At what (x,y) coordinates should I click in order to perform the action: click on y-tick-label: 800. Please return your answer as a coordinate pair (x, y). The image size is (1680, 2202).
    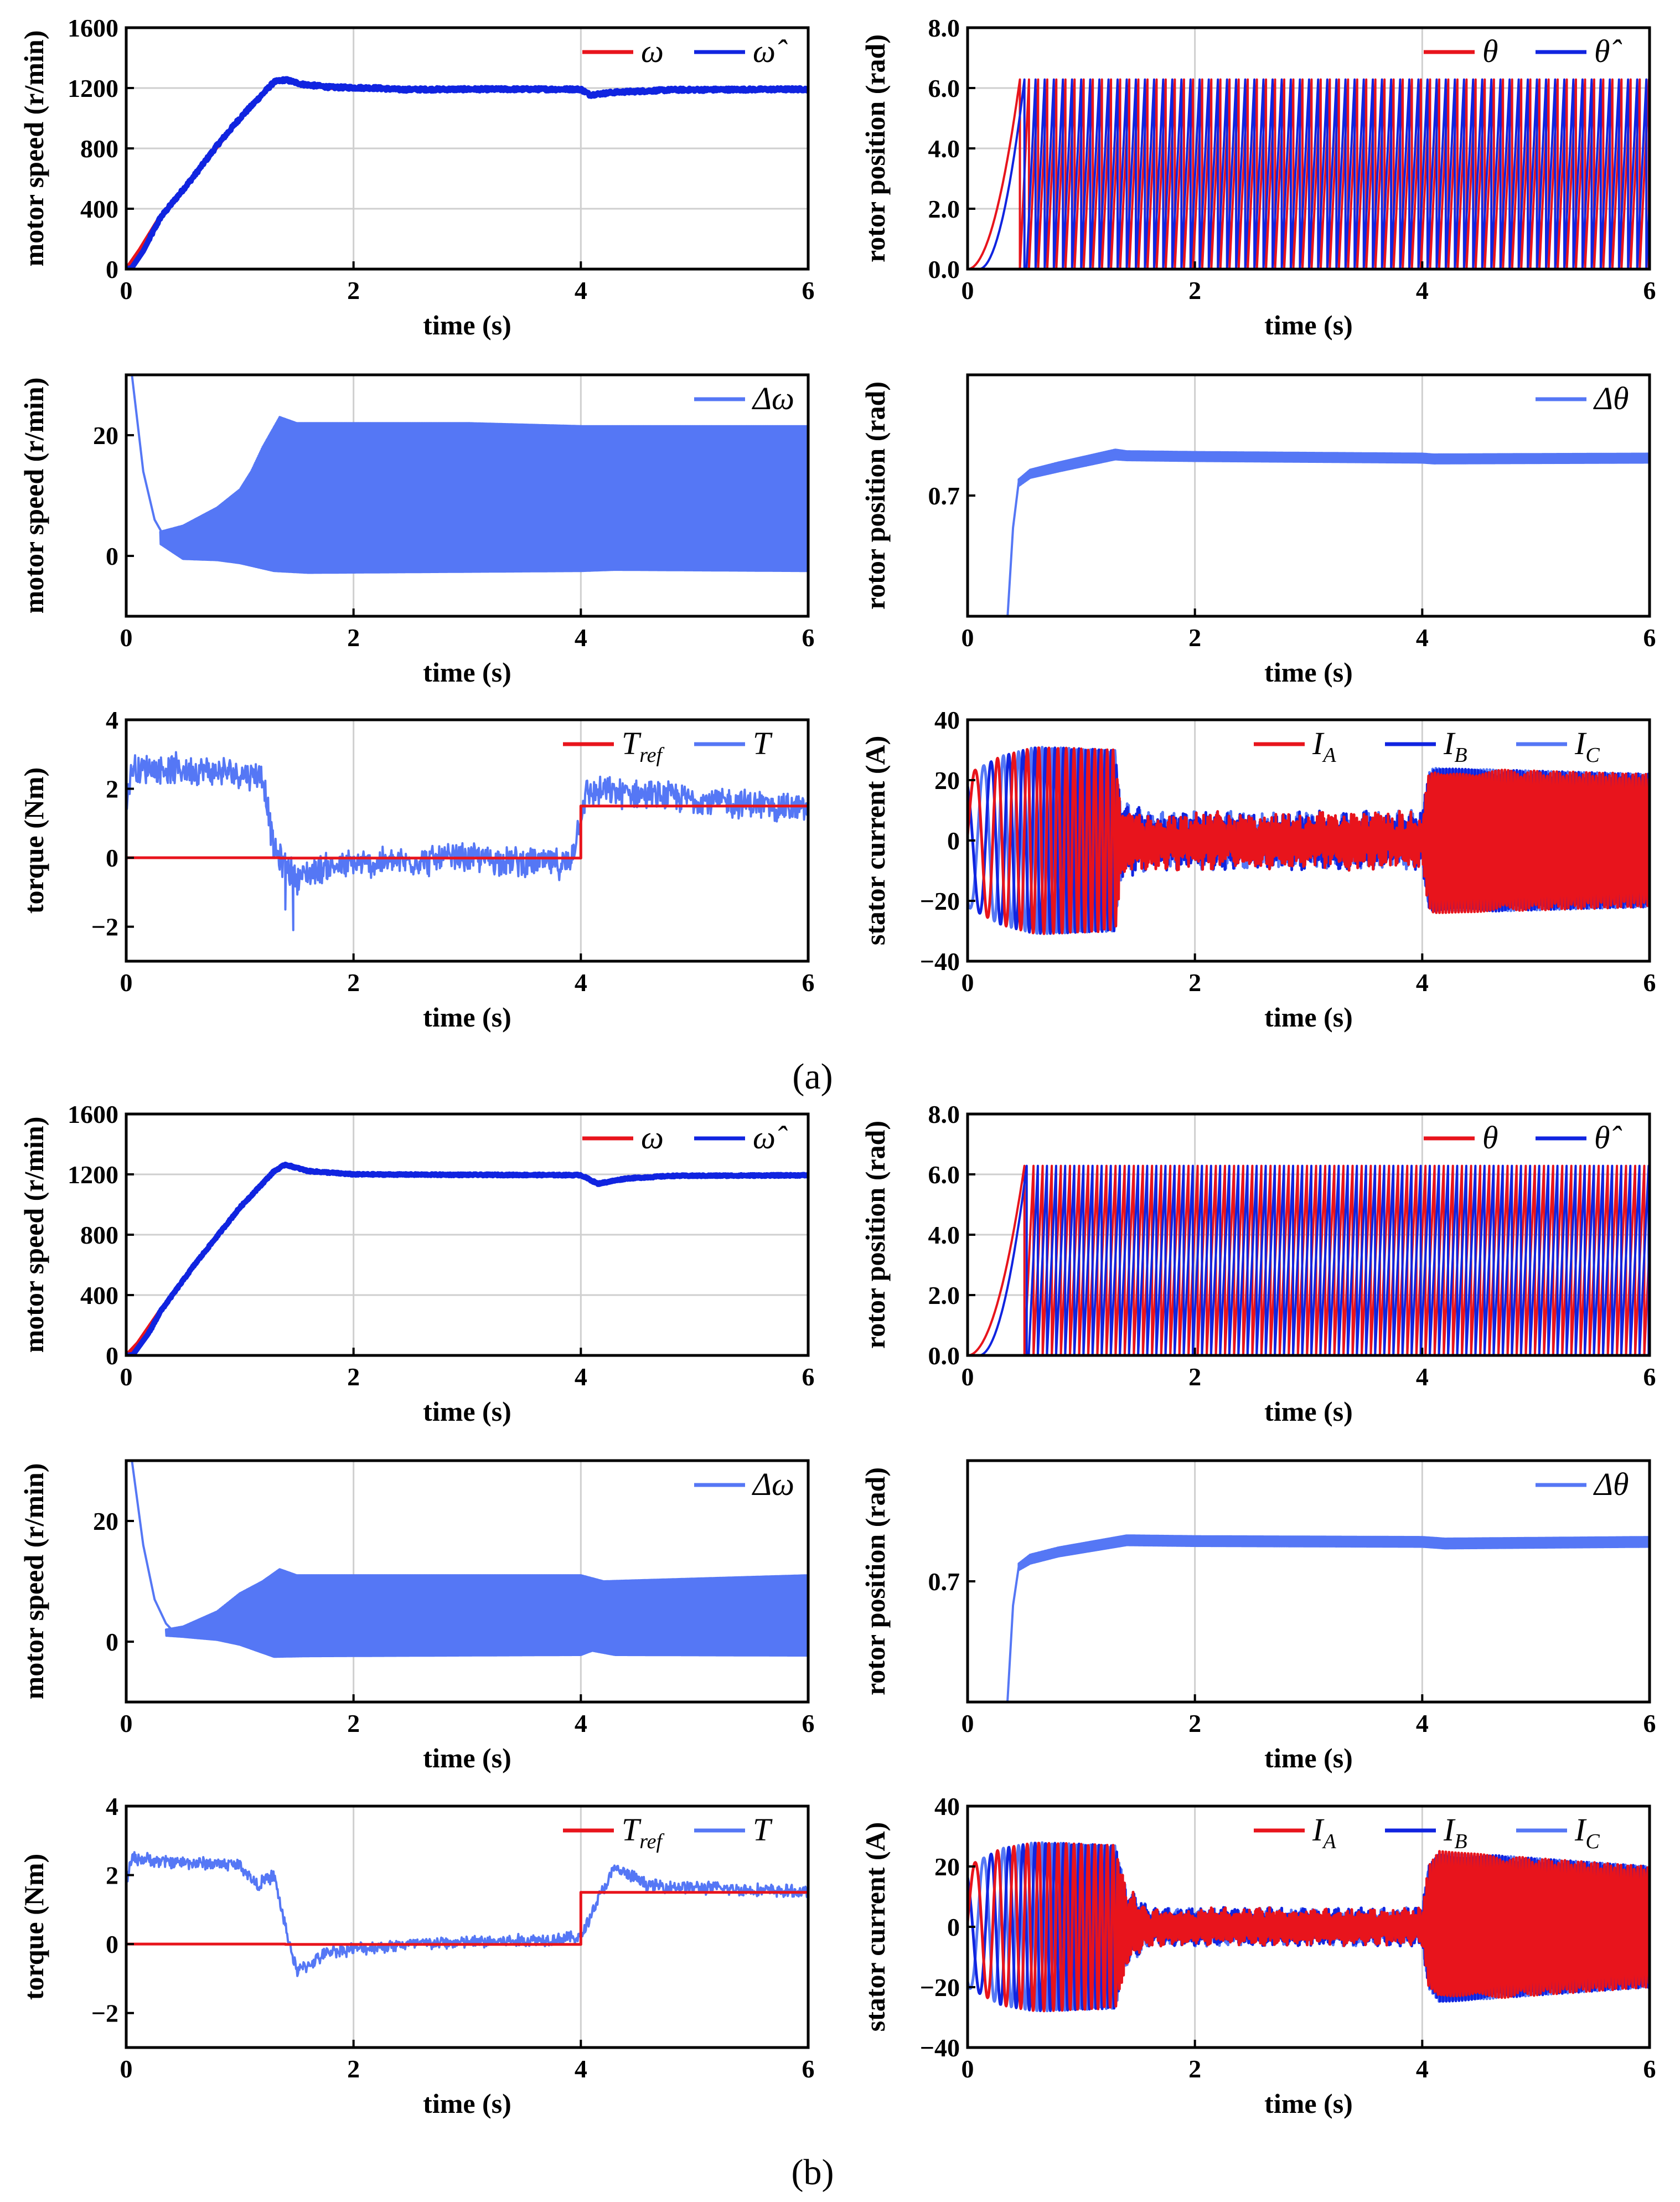
    Looking at the image, I should click on (99, 149).